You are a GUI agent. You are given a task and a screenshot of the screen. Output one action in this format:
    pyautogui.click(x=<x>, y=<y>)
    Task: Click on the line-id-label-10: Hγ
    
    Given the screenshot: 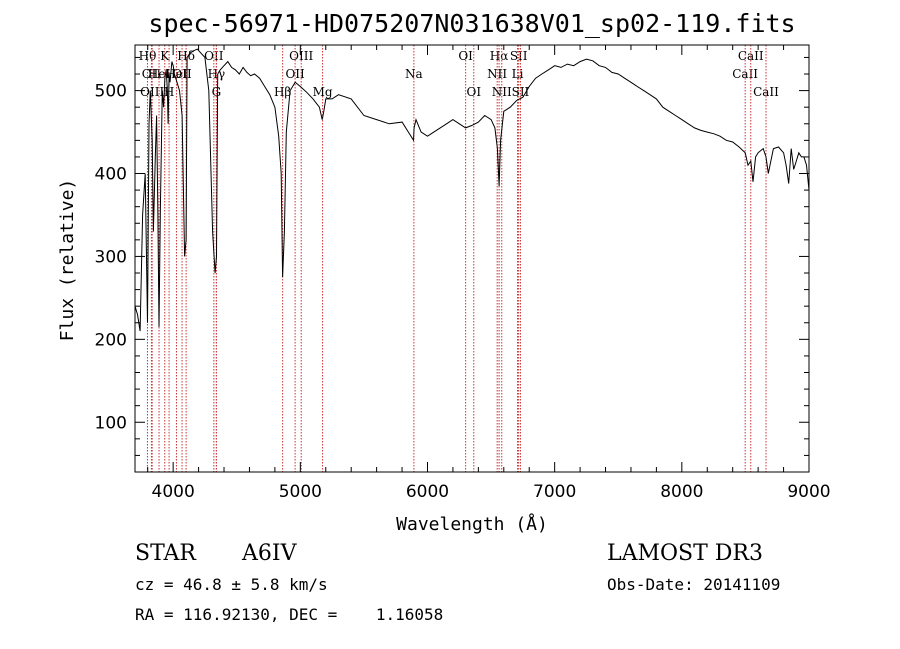 What is the action you would take?
    pyautogui.click(x=217, y=74)
    